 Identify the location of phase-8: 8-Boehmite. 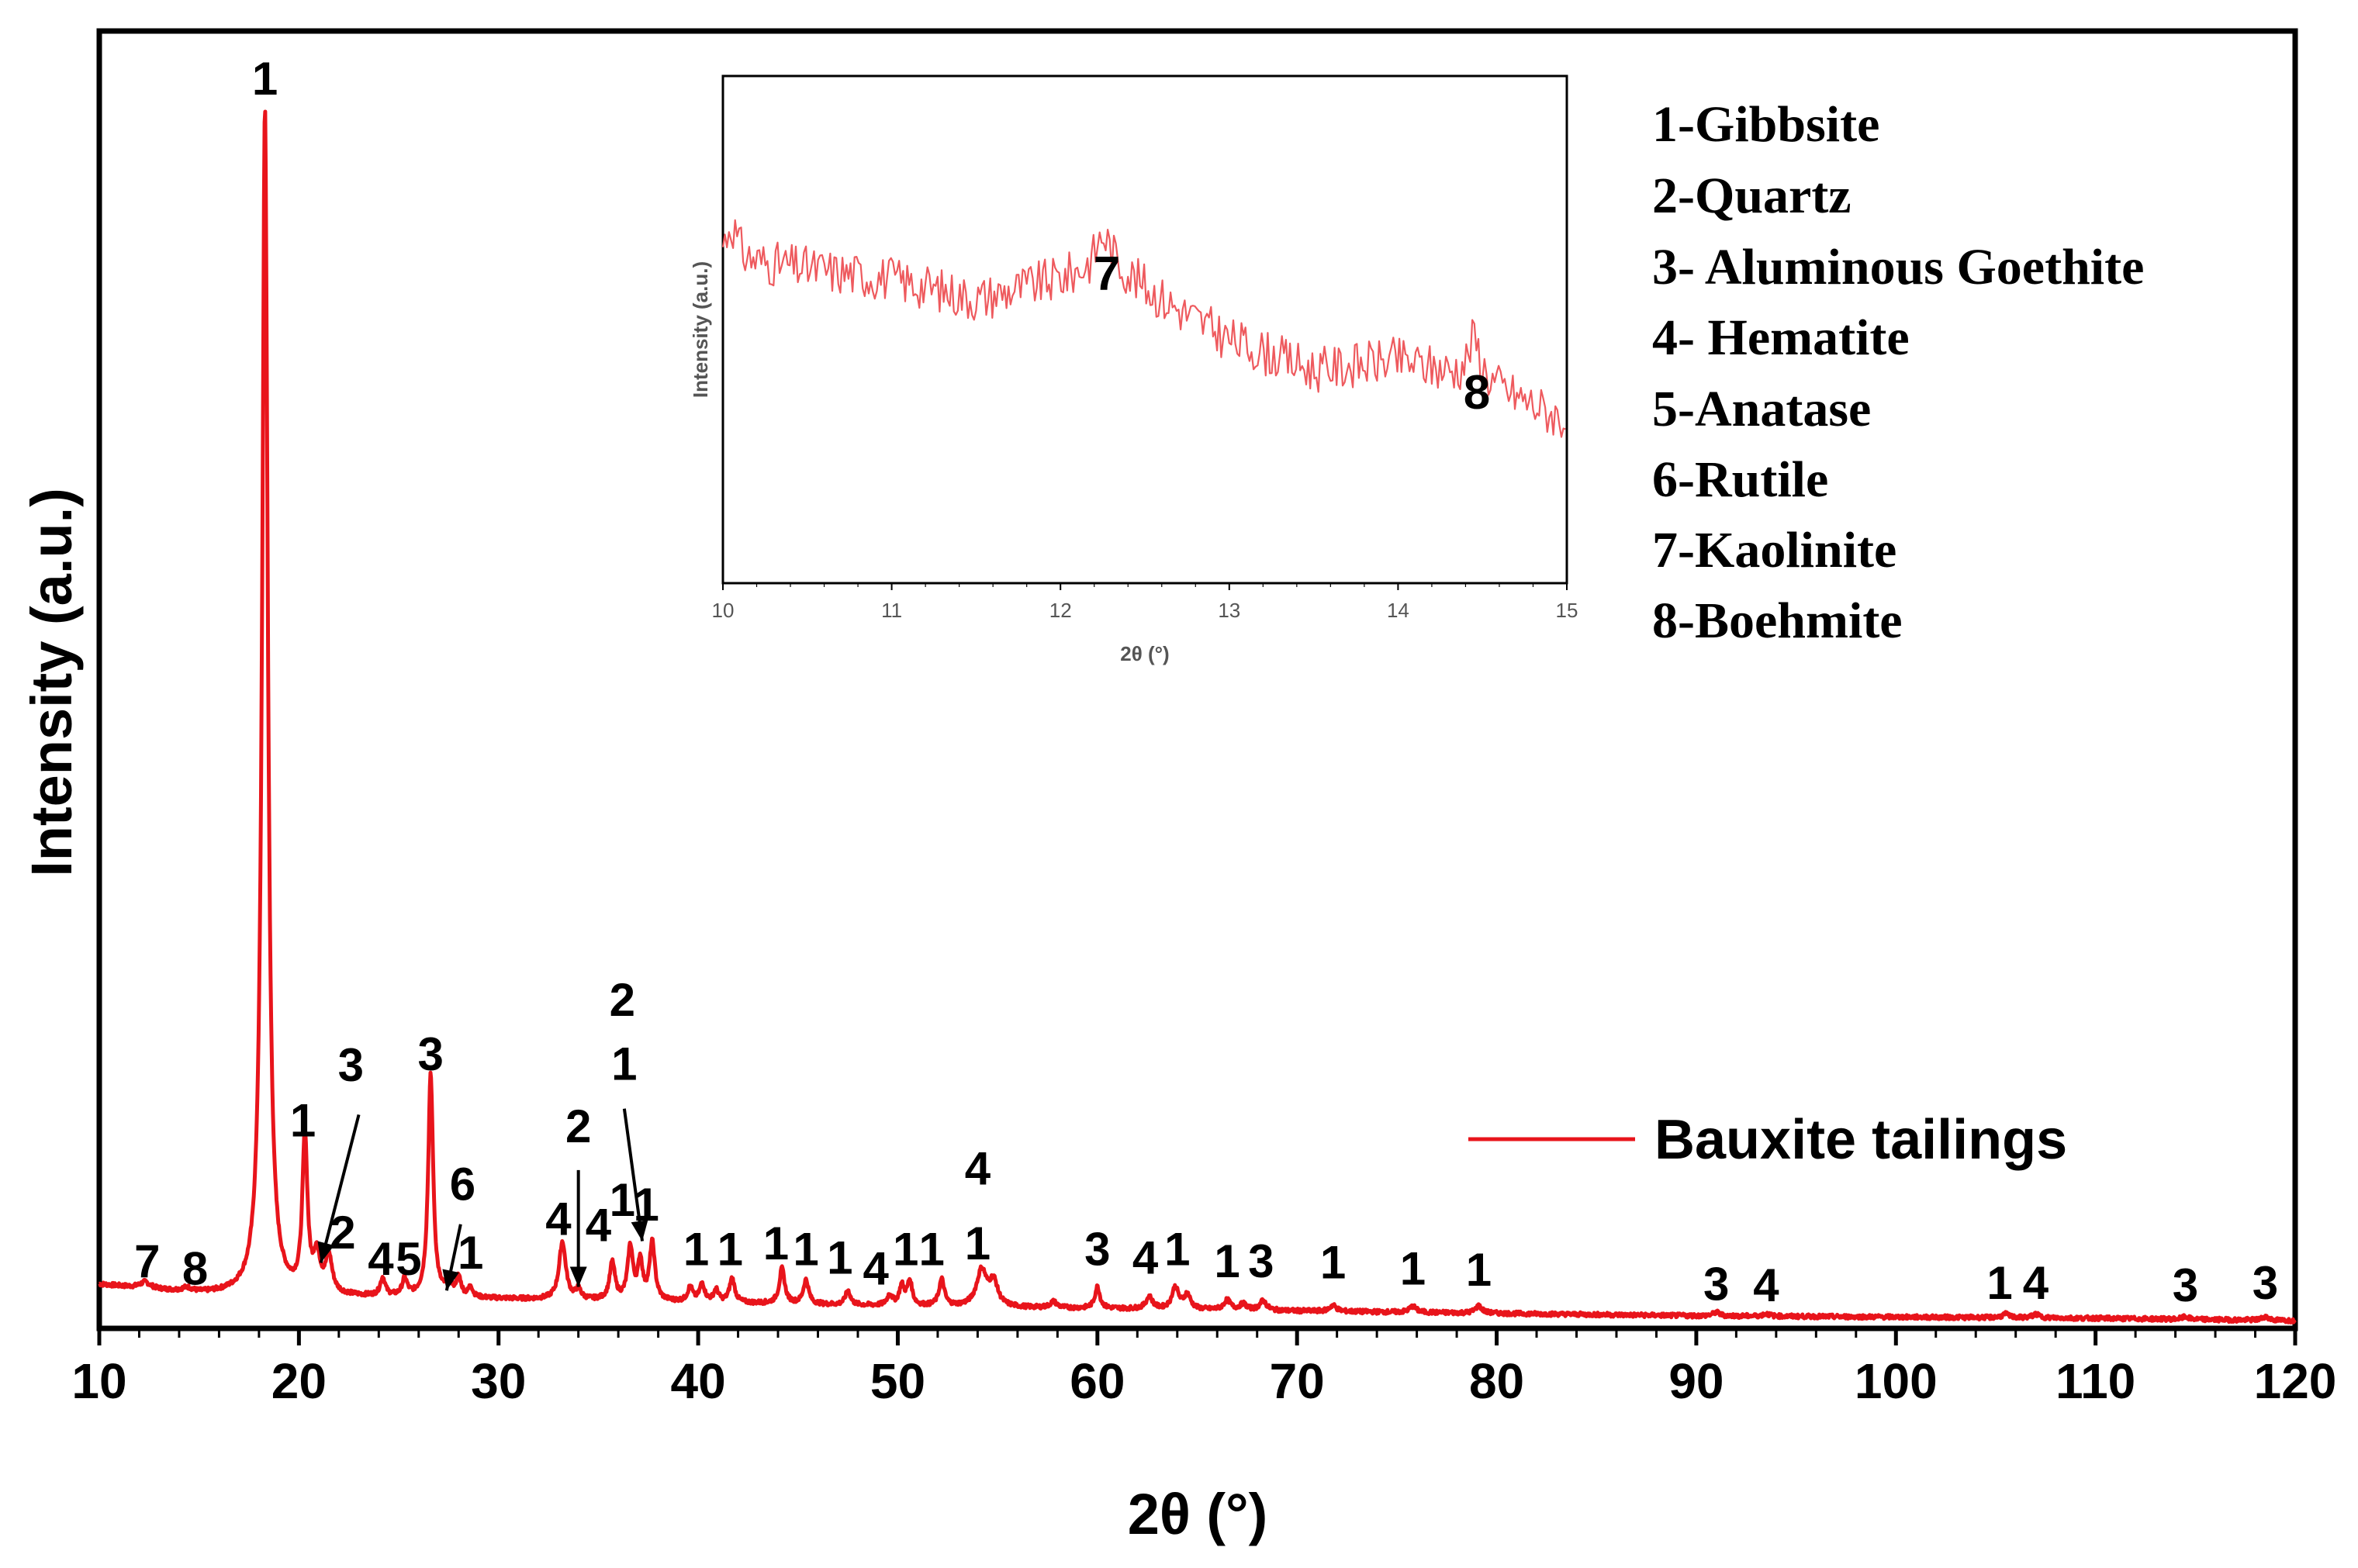
(1777, 620).